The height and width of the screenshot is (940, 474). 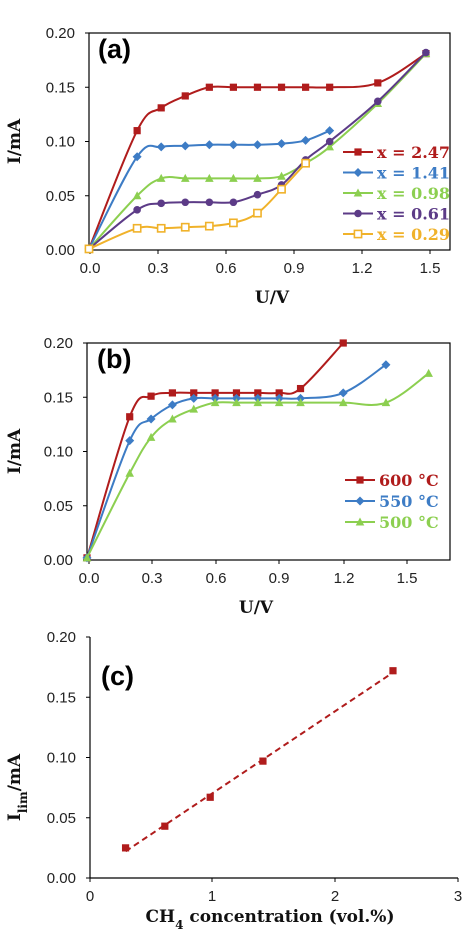 I want to click on legend-item: x = 0.29, so click(x=396, y=234).